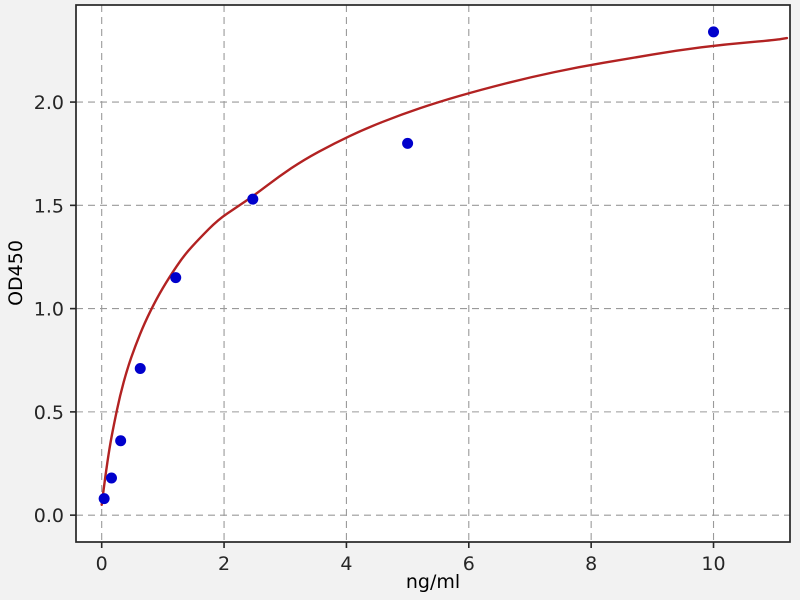 The height and width of the screenshot is (600, 800). I want to click on x-tick-label: 2, so click(224, 564).